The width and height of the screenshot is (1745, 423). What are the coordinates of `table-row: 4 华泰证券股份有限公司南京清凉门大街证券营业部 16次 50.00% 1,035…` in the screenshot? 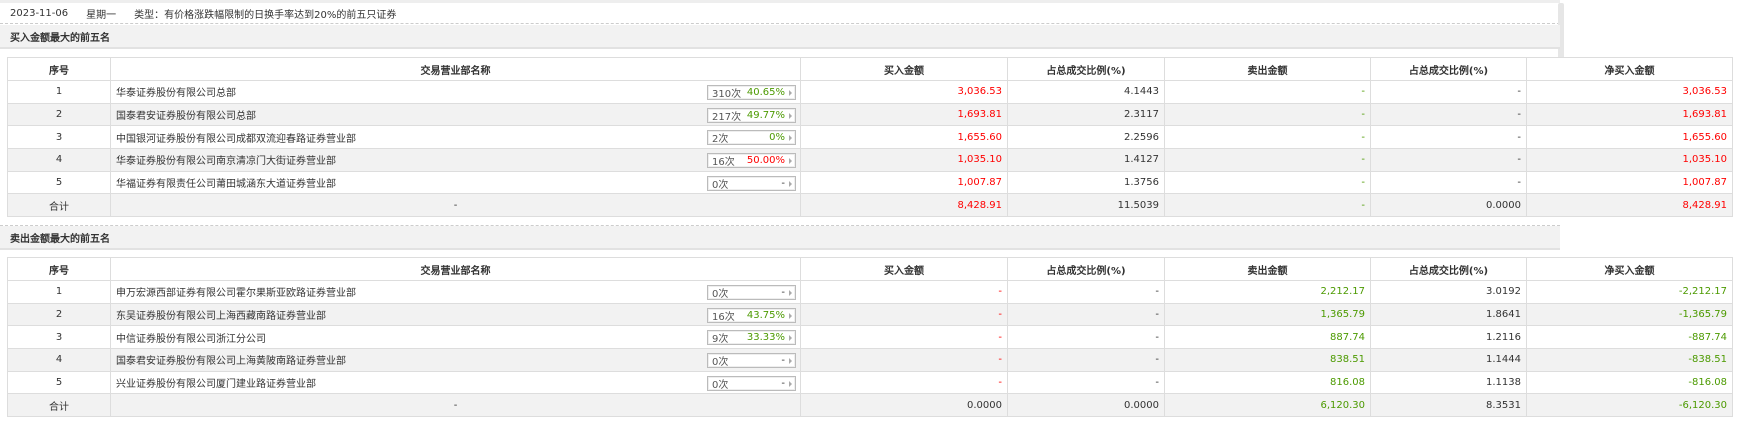 It's located at (870, 160).